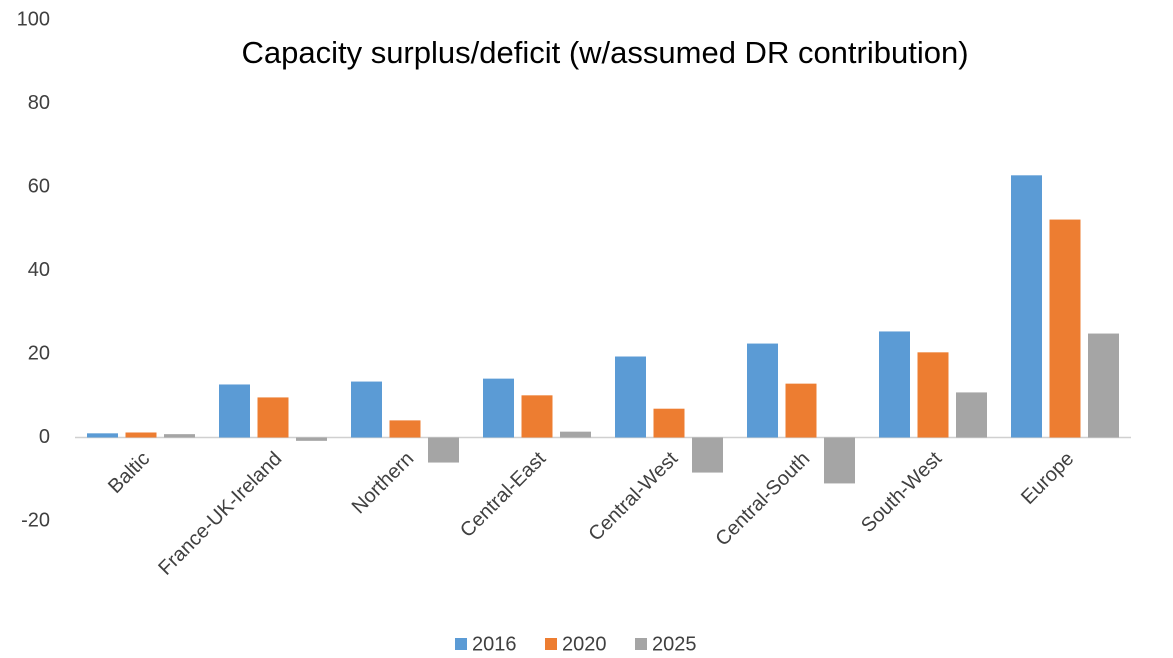  What do you see at coordinates (494, 644) in the screenshot?
I see `legend-label: 2016` at bounding box center [494, 644].